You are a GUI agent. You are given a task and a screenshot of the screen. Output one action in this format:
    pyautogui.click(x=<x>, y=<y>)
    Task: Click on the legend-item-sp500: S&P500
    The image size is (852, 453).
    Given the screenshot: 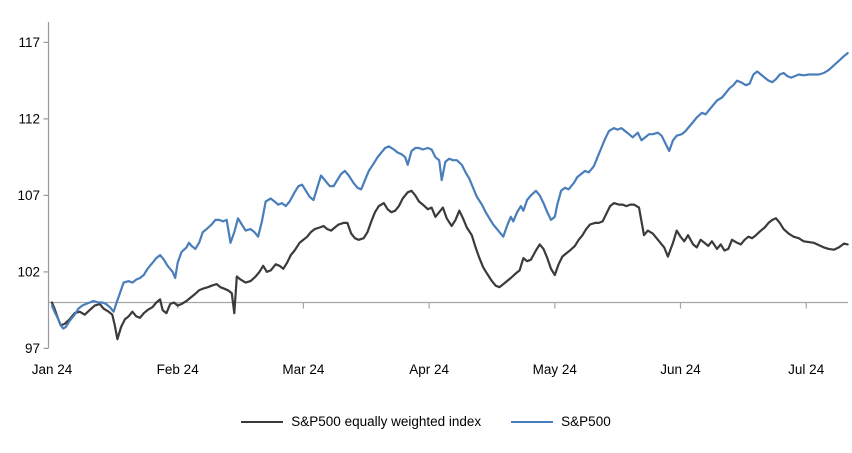 What is the action you would take?
    pyautogui.click(x=561, y=422)
    